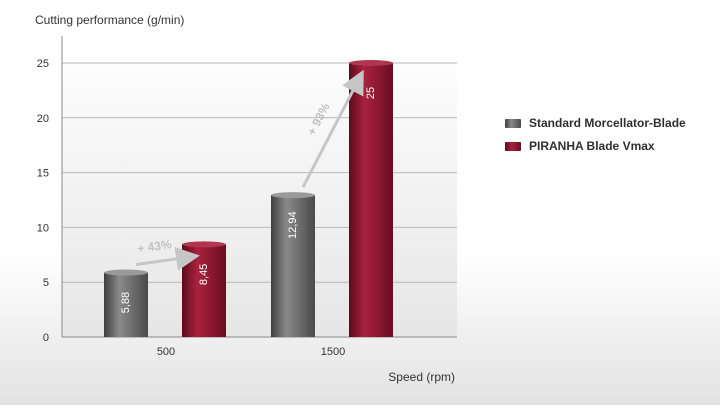 This screenshot has height=410, width=720. I want to click on y-tick-label: 5, so click(46, 283).